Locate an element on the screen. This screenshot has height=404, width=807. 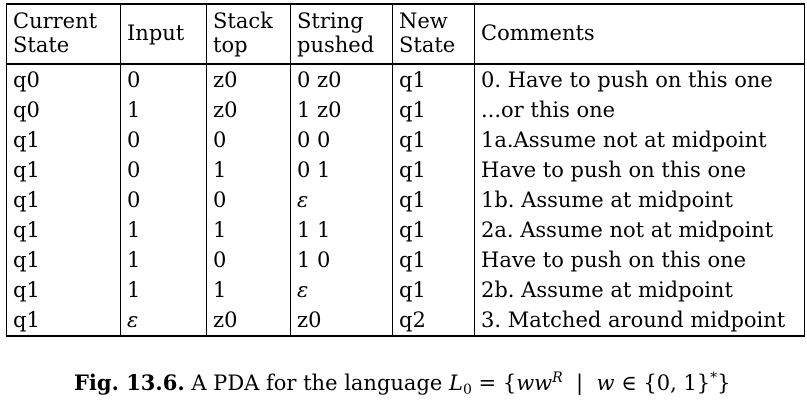
caption-language: L0 = {wwR | w ∈ {0, 1}*} is located at coordinates (590, 384).